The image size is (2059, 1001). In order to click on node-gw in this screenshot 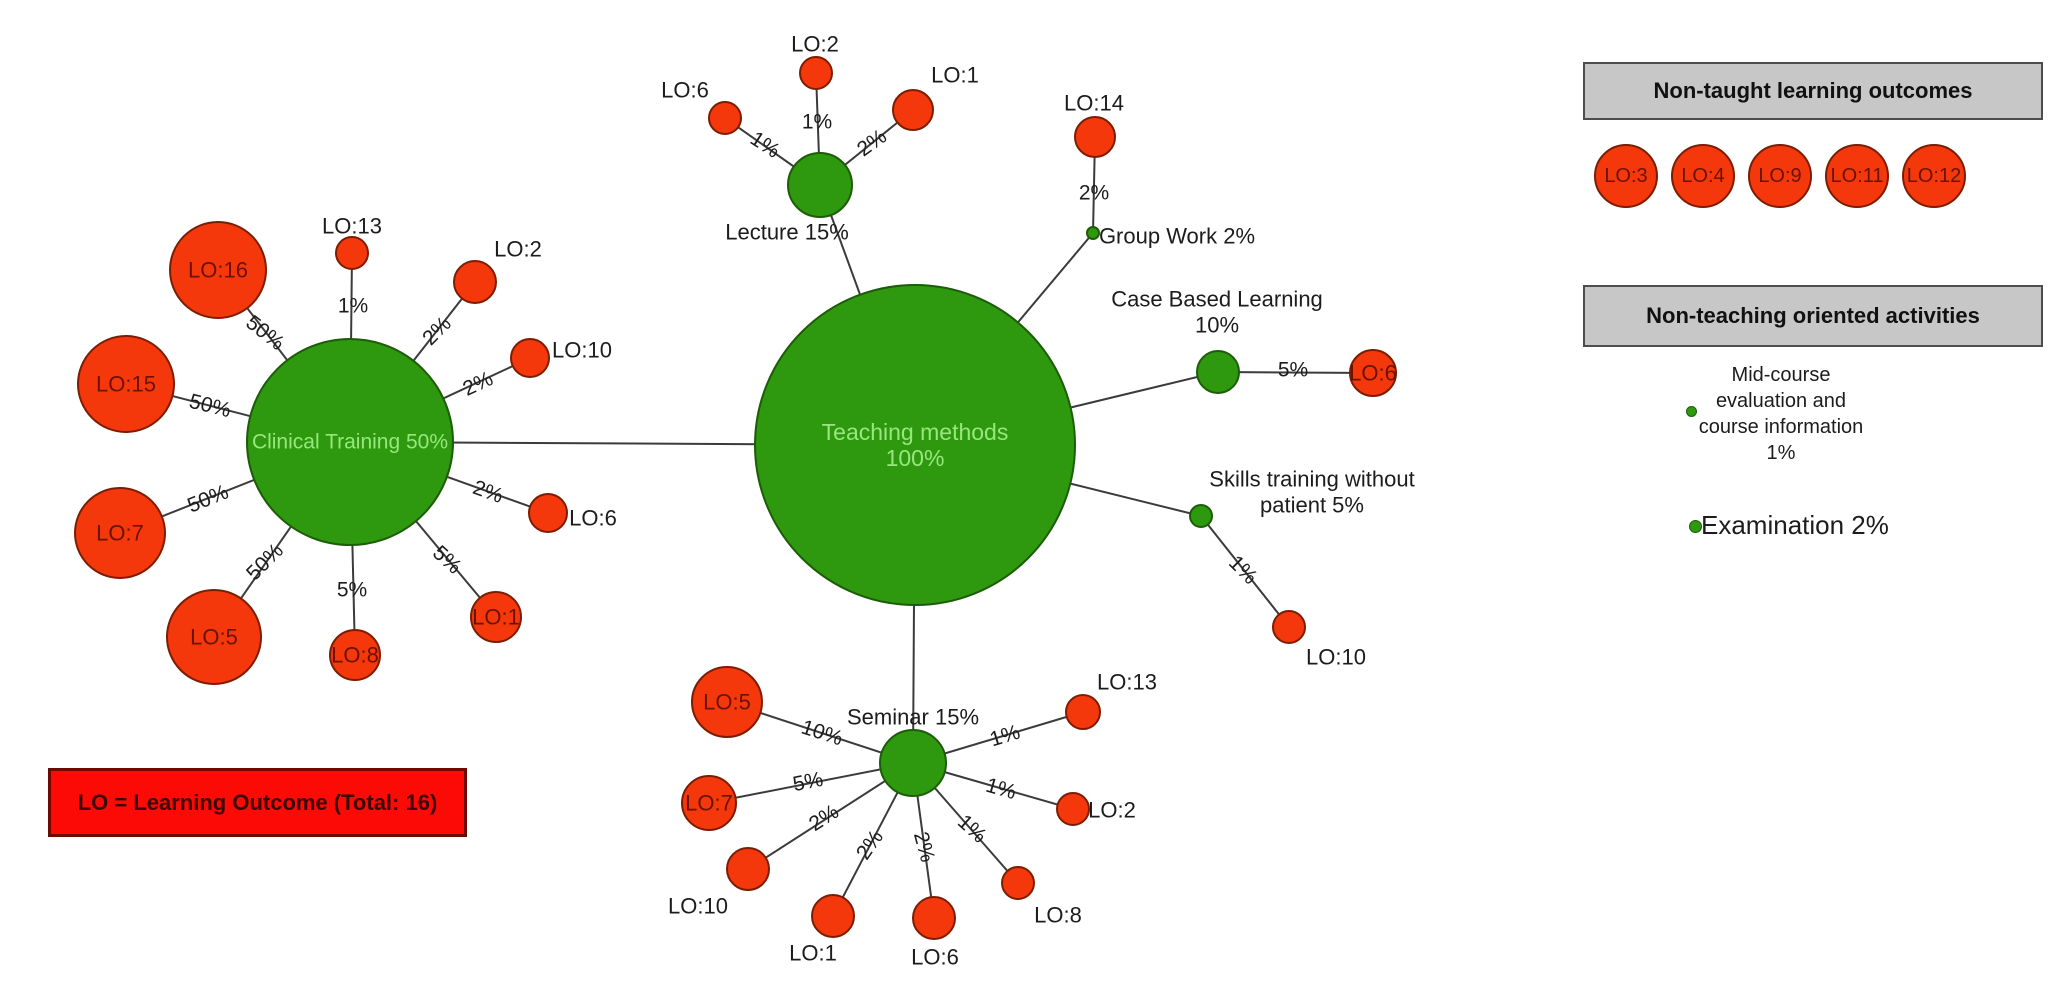, I will do `click(1093, 233)`.